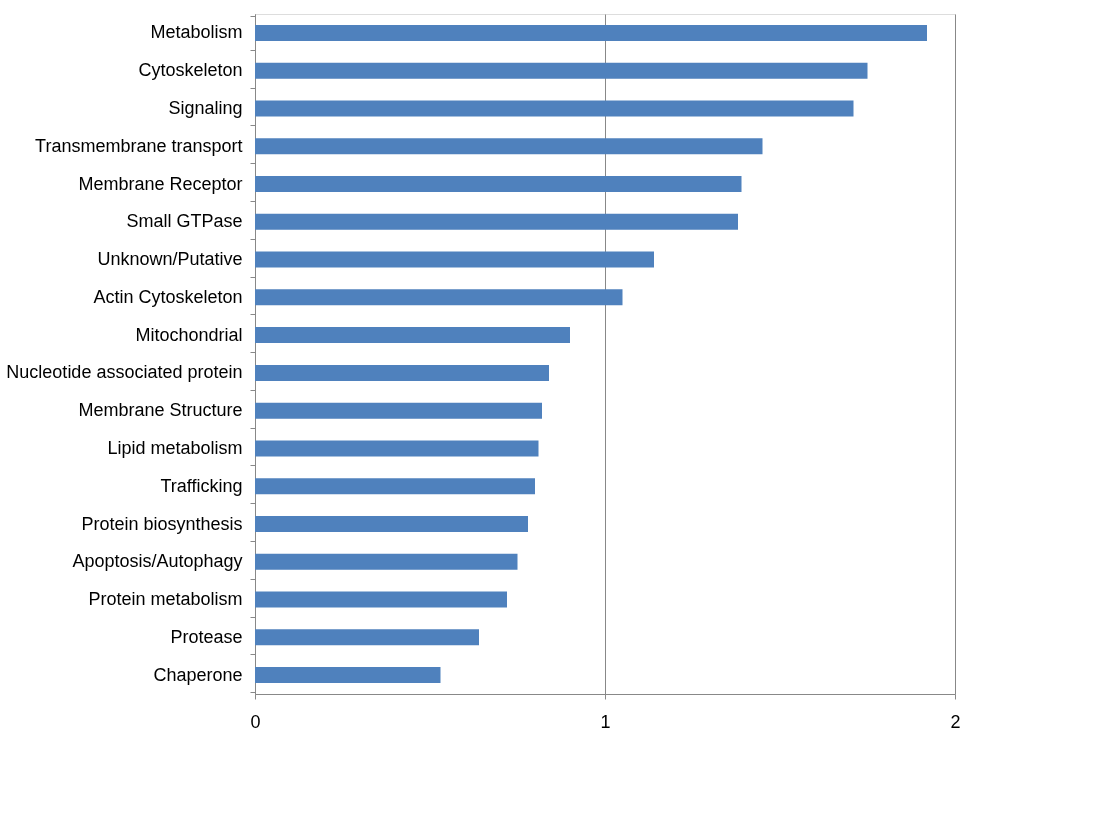  Describe the element at coordinates (168, 296) in the screenshot. I see `y-tick-label: Actin Cytoskeleton` at that location.